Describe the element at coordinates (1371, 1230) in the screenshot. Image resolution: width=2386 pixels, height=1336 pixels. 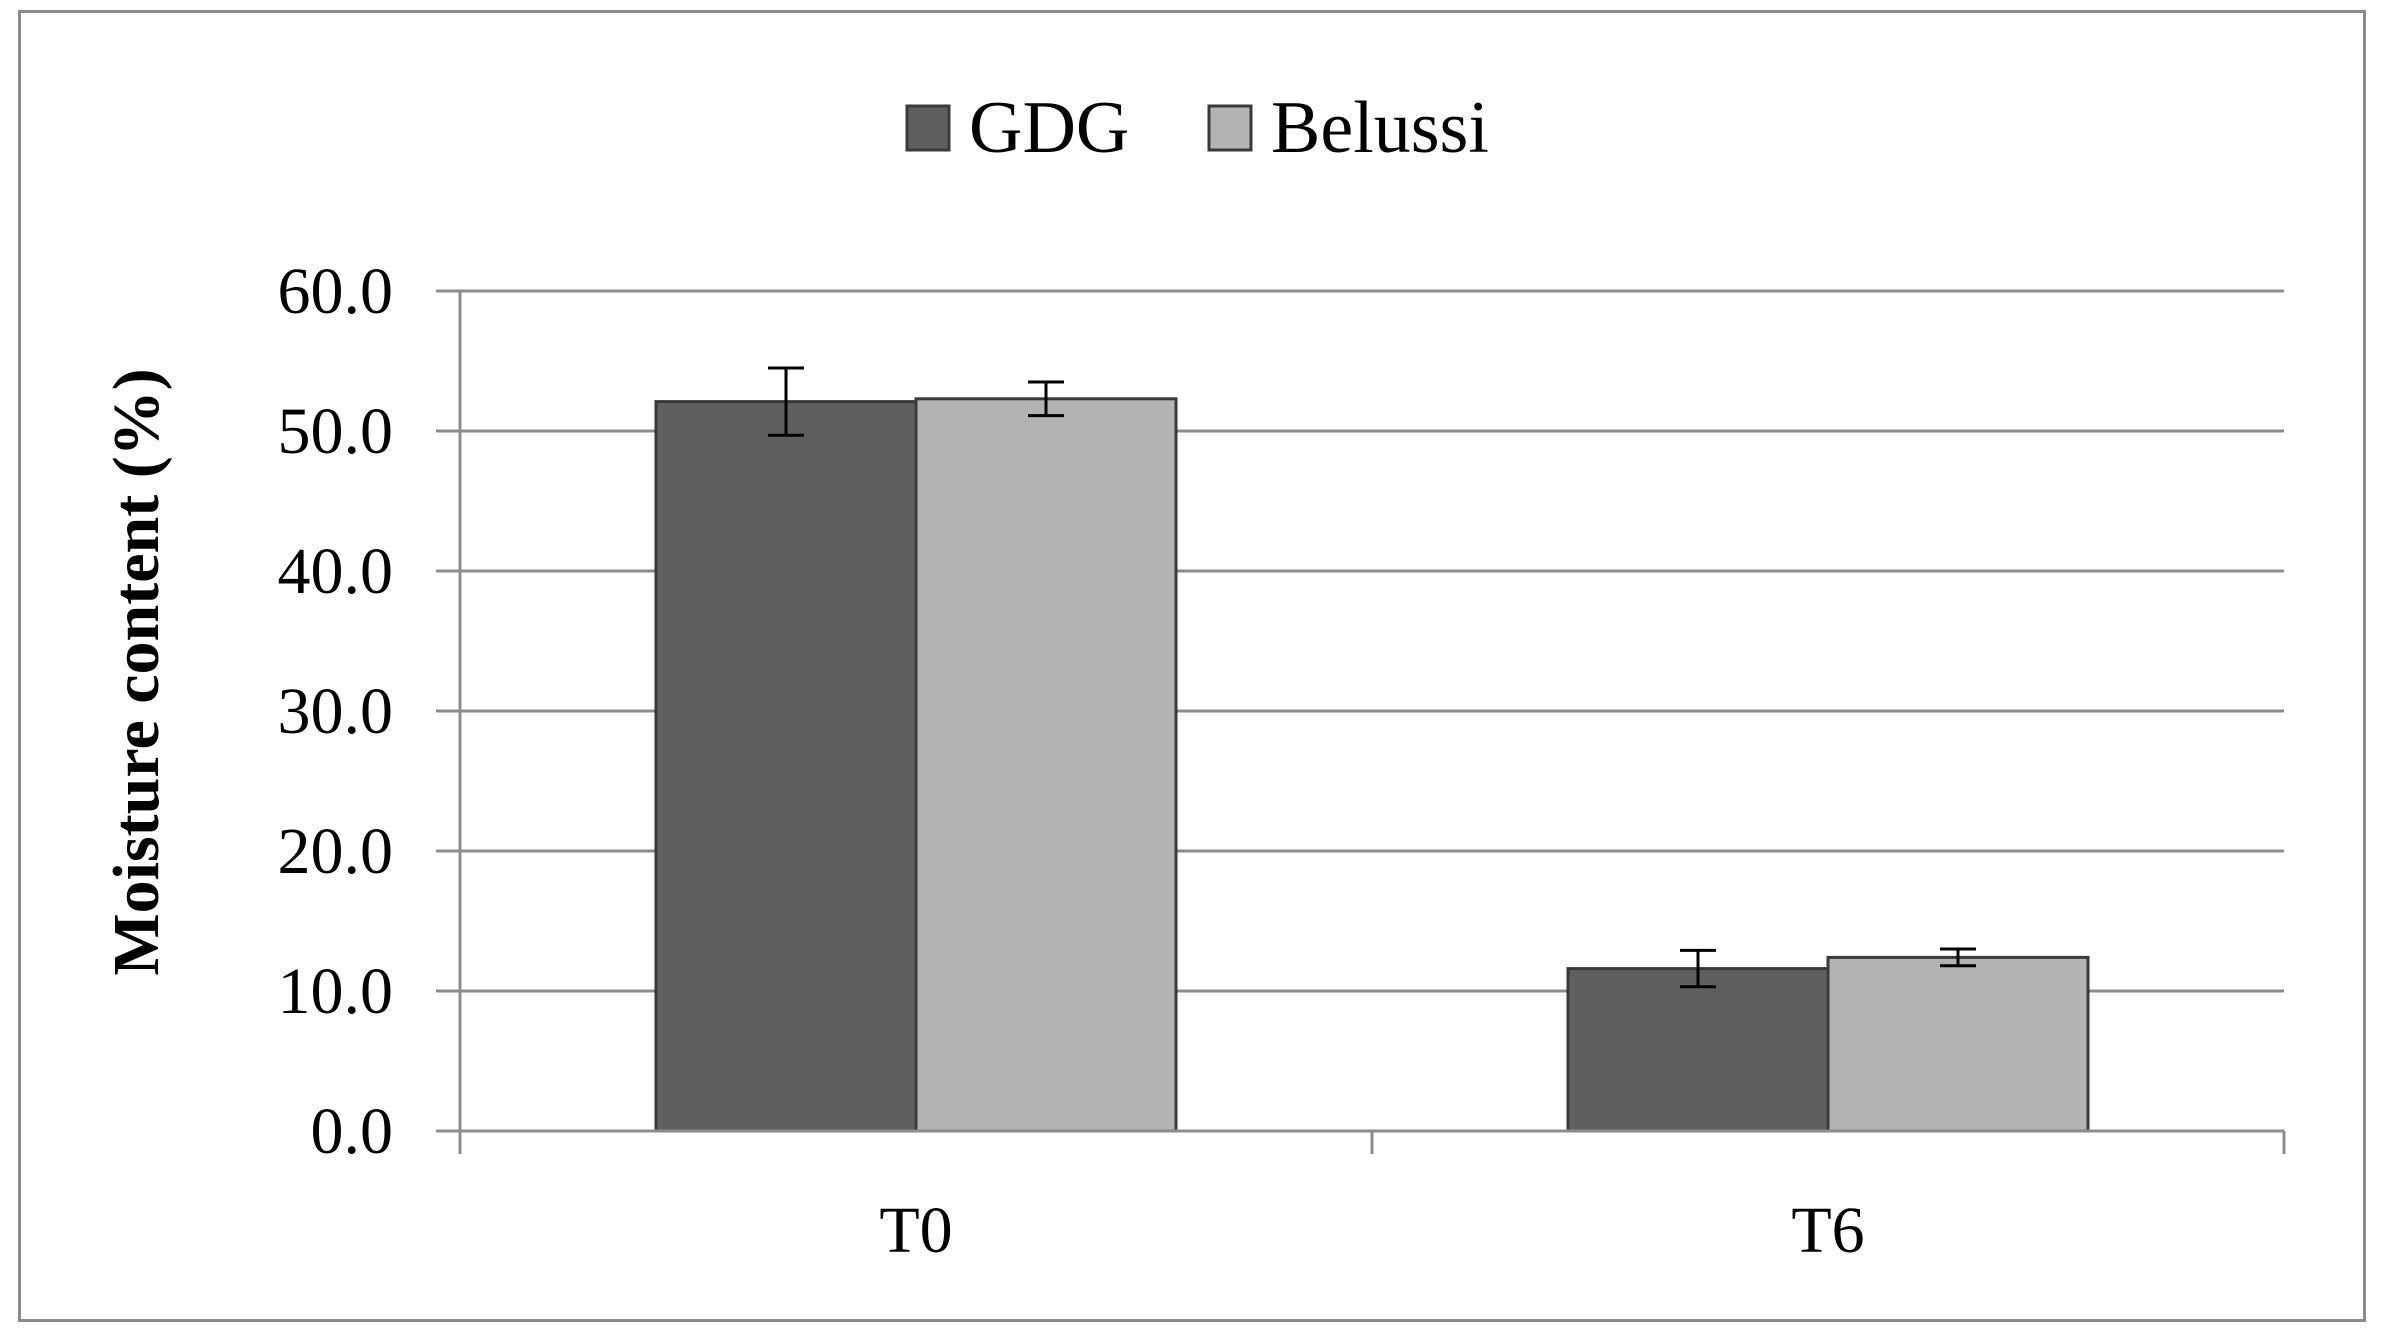
I see `x-tick-labels: T0 T6` at that location.